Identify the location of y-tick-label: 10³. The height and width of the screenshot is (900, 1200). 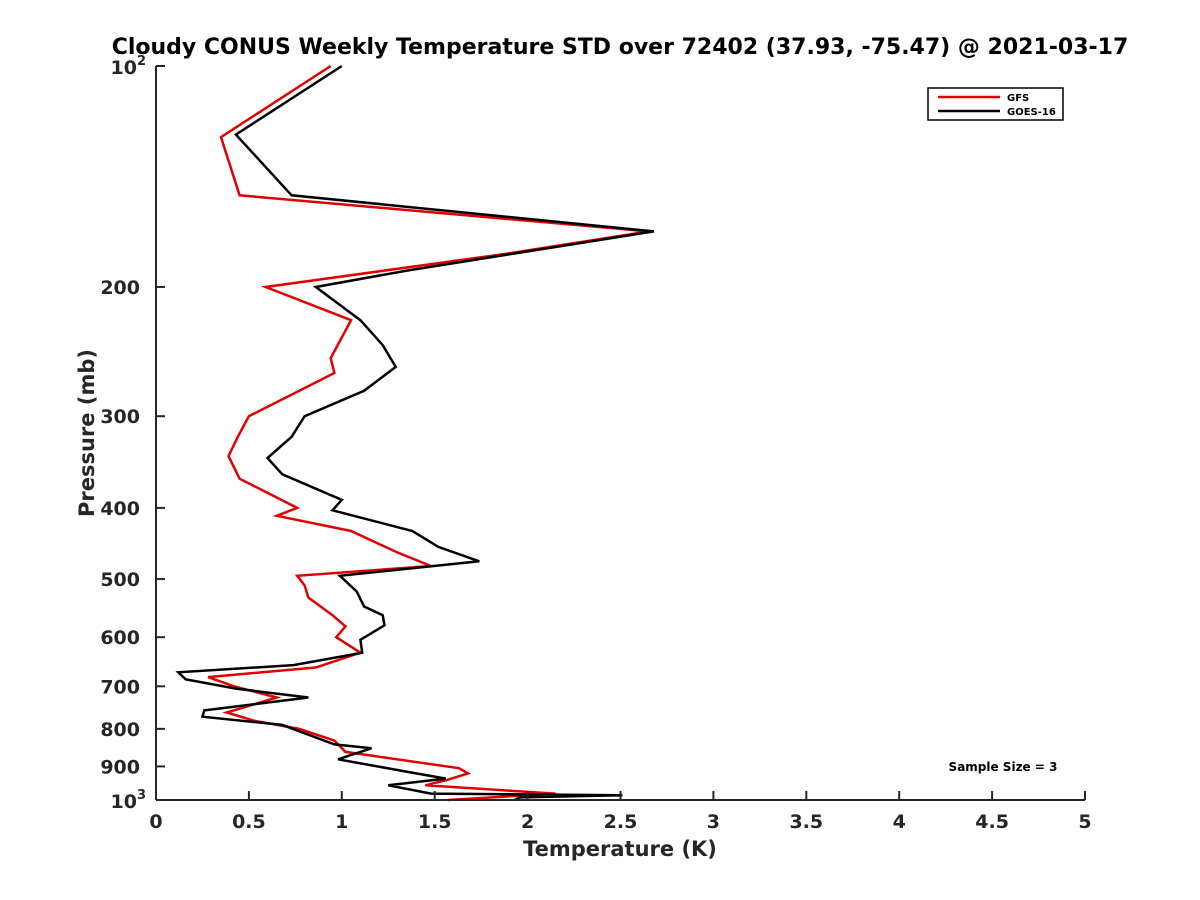
(129, 800).